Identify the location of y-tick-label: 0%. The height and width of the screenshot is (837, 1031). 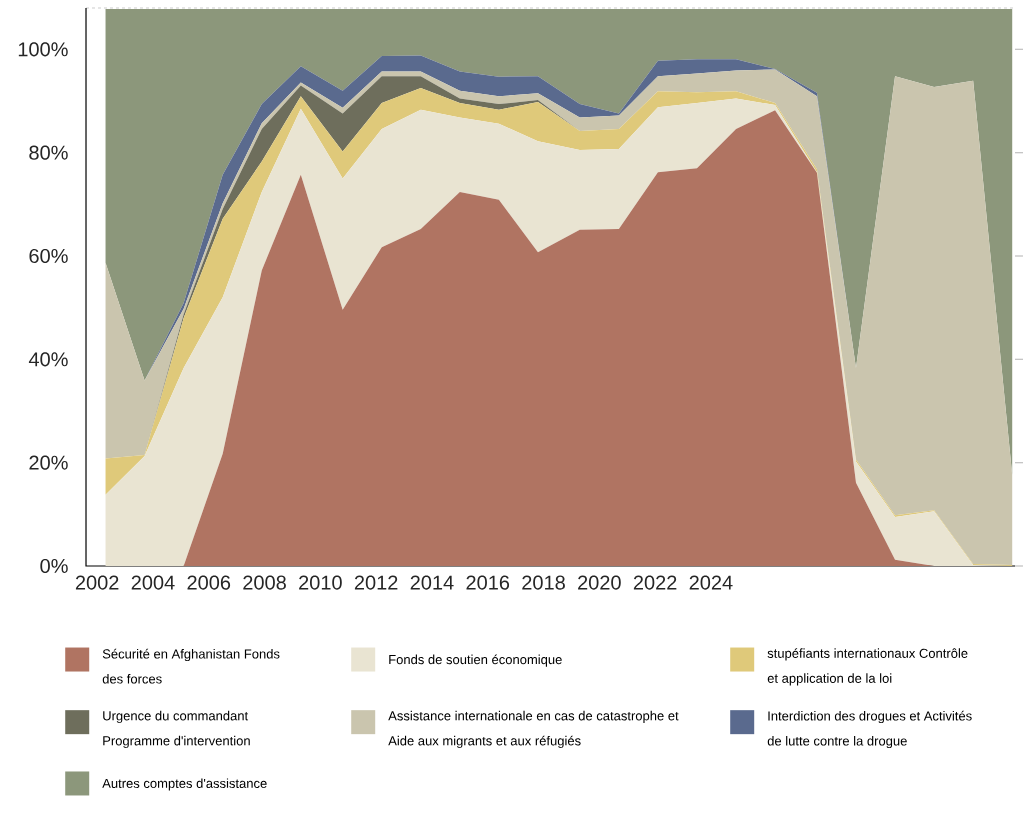
(54, 566).